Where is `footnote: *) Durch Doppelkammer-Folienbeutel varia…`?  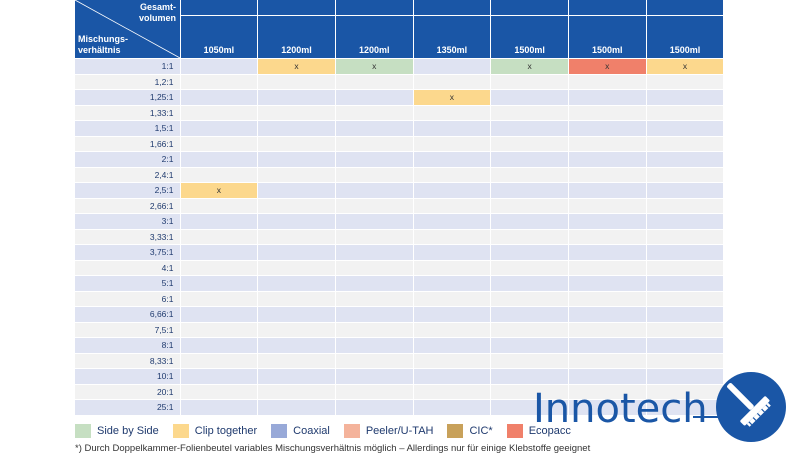
footnote: *) Durch Doppelkammer-Folienbeutel varia… is located at coordinates (333, 448).